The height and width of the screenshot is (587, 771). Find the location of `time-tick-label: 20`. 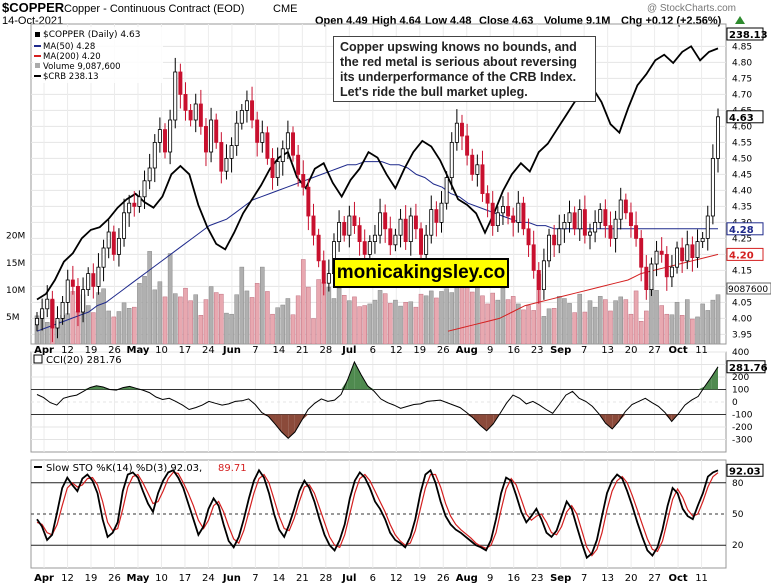

time-tick-label: 20 is located at coordinates (631, 350).